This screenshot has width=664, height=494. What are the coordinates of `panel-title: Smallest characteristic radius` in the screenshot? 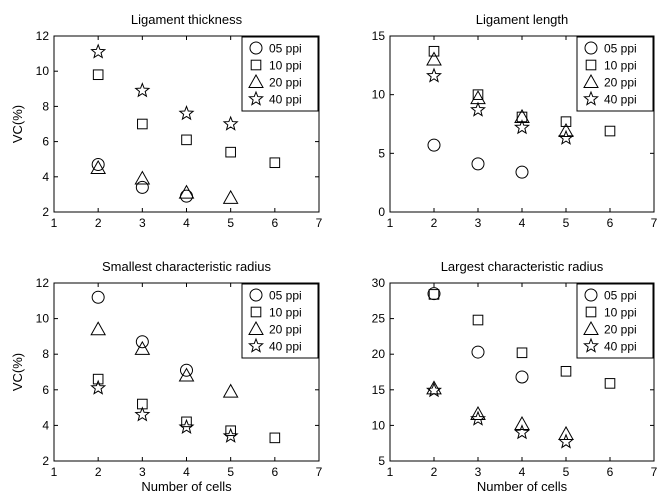 It's located at (187, 266).